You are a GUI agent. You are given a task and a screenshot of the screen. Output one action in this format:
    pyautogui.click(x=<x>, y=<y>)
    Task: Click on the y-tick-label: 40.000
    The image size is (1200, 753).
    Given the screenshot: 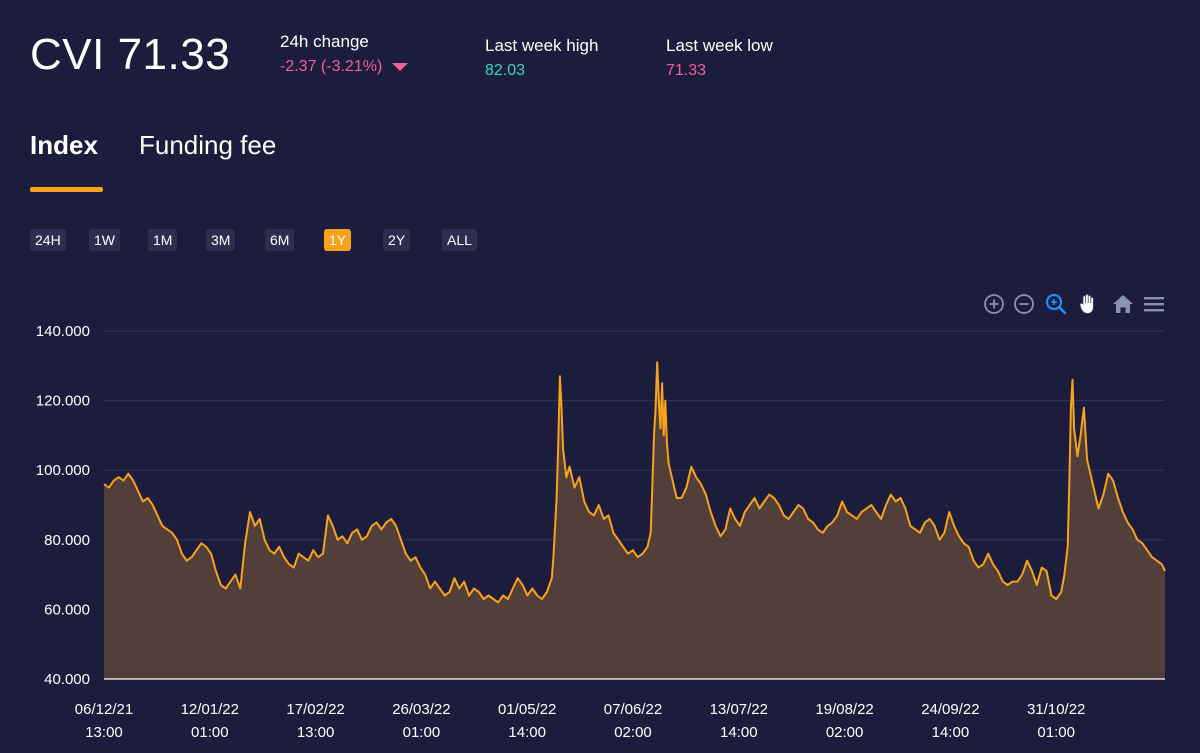 What is the action you would take?
    pyautogui.click(x=67, y=679)
    